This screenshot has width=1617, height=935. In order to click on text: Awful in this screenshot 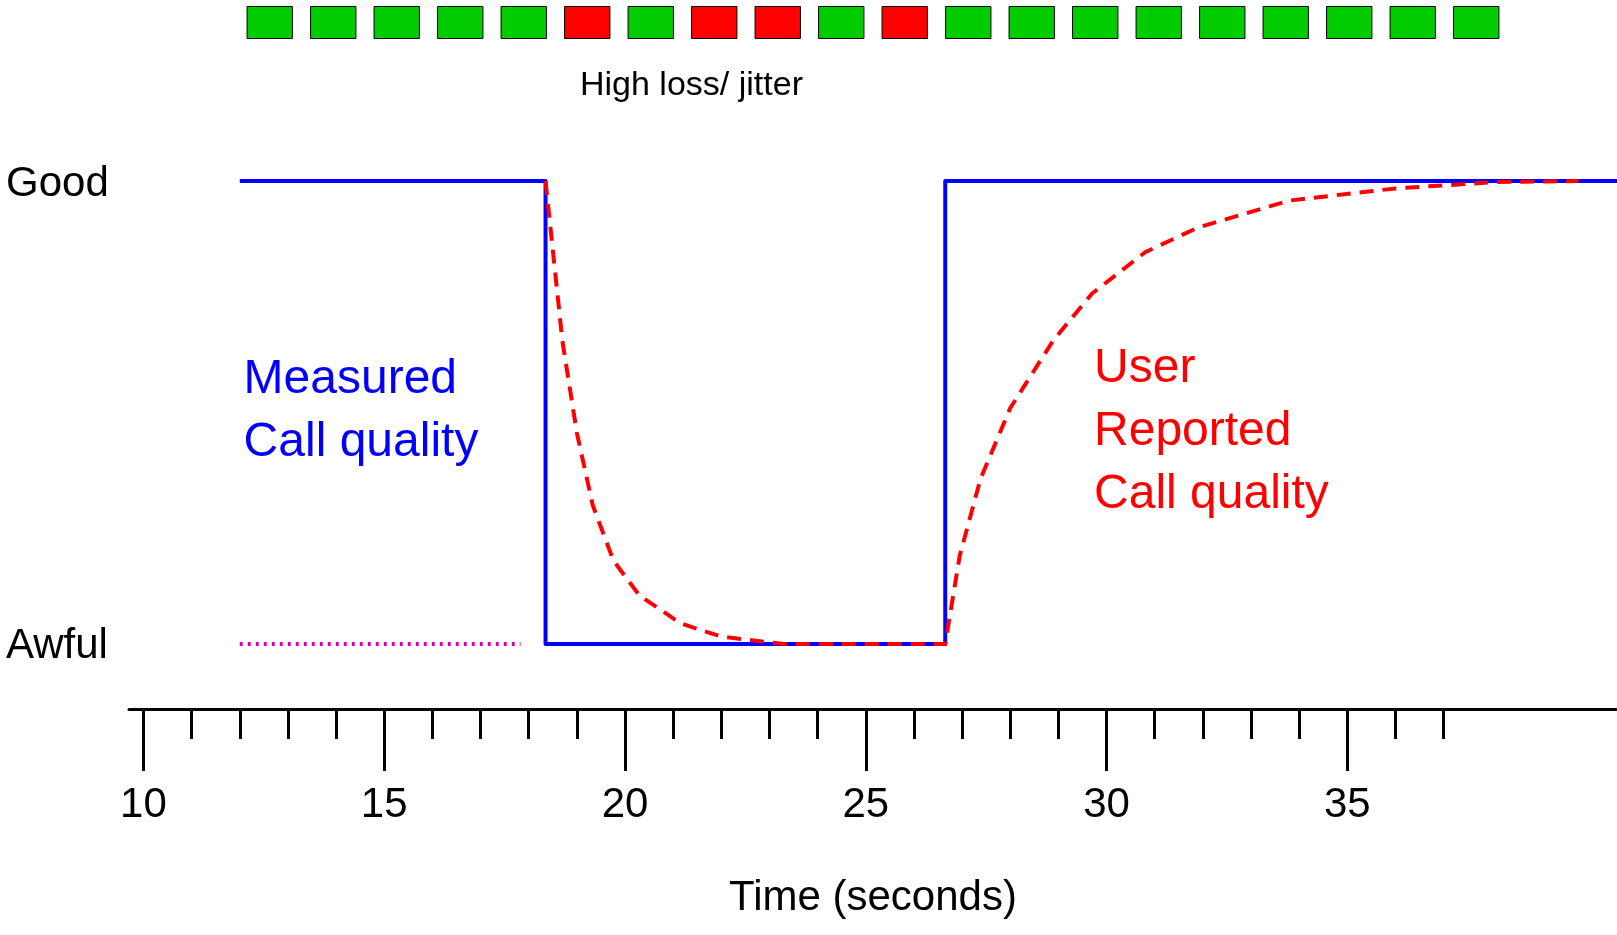, I will do `click(57, 643)`.